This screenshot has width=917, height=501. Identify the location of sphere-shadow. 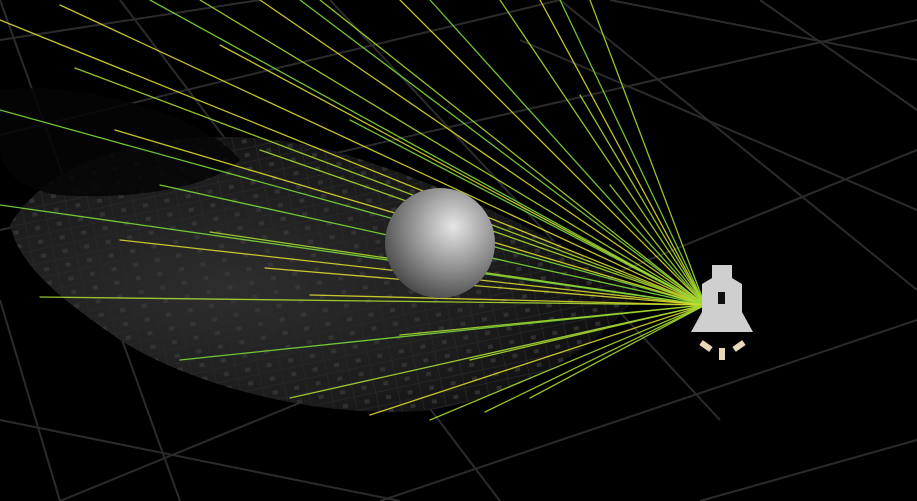
(120, 142).